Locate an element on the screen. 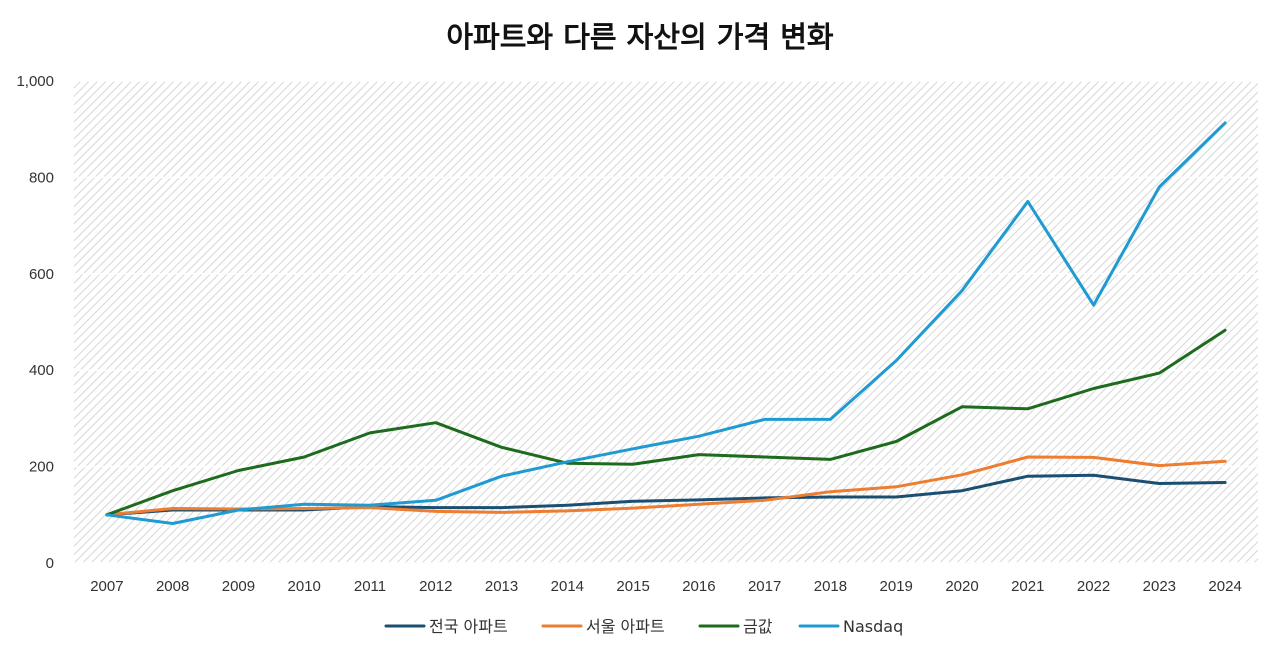 This screenshot has height=654, width=1280. x-tick-label: 2011 is located at coordinates (370, 586).